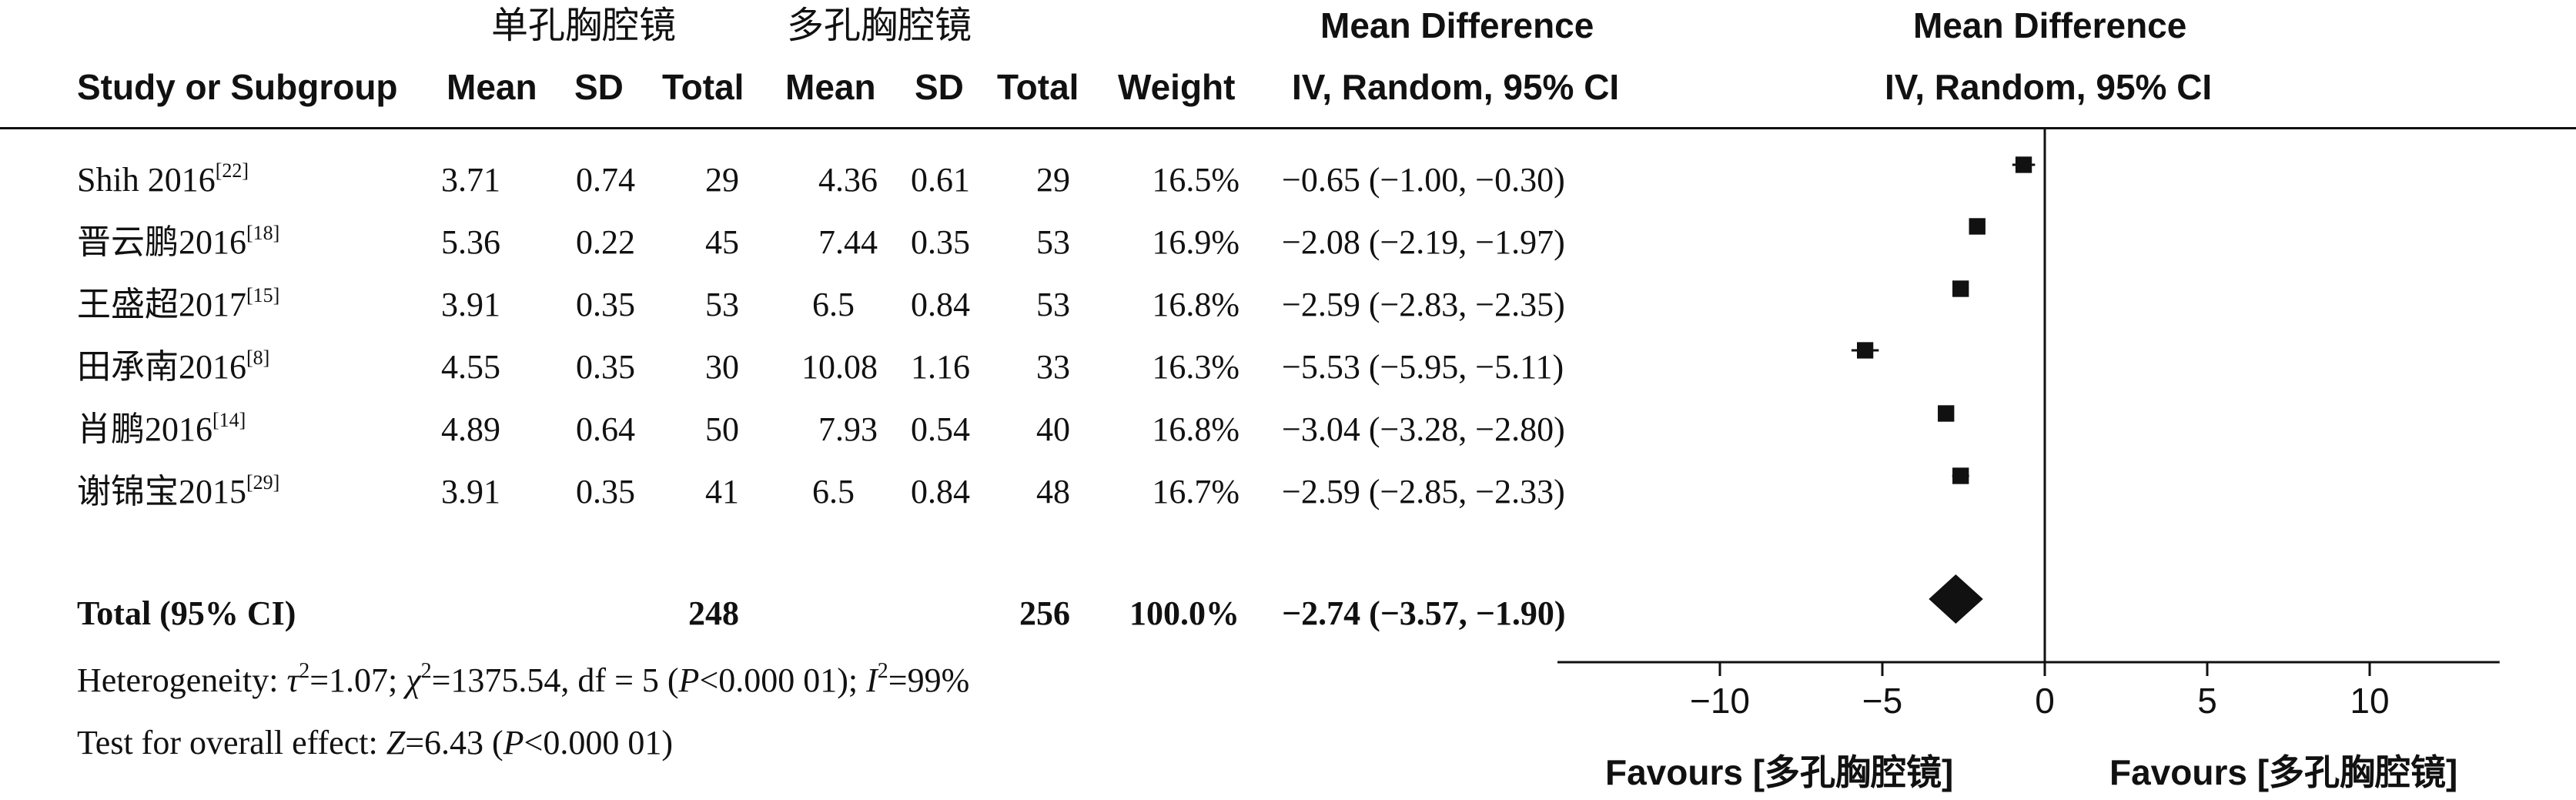  What do you see at coordinates (848, 429) in the screenshot?
I see `mean2-value: 7.93` at bounding box center [848, 429].